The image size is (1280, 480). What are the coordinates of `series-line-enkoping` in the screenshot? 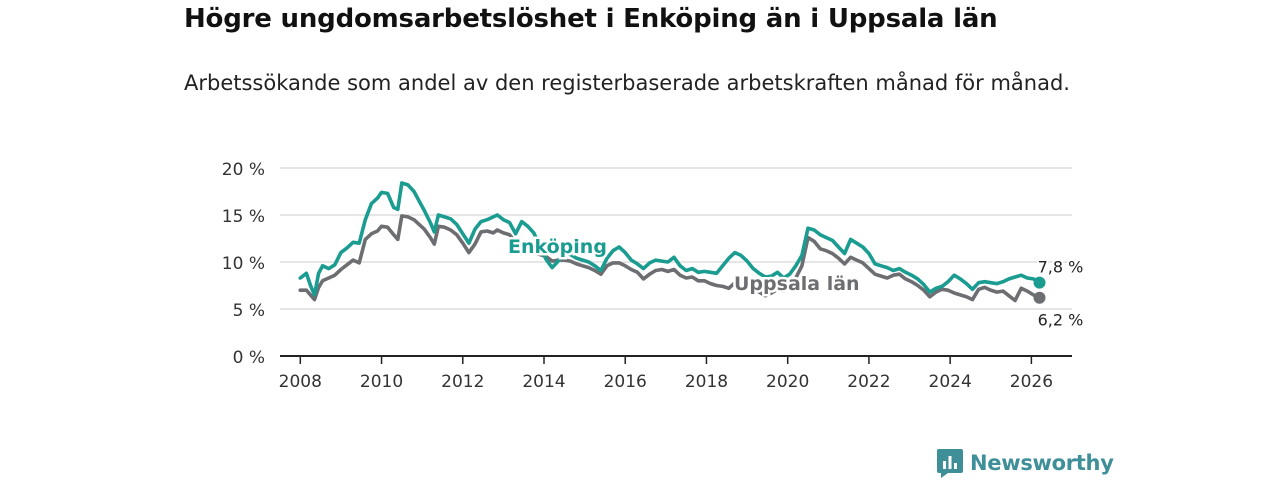 It's located at (670, 239).